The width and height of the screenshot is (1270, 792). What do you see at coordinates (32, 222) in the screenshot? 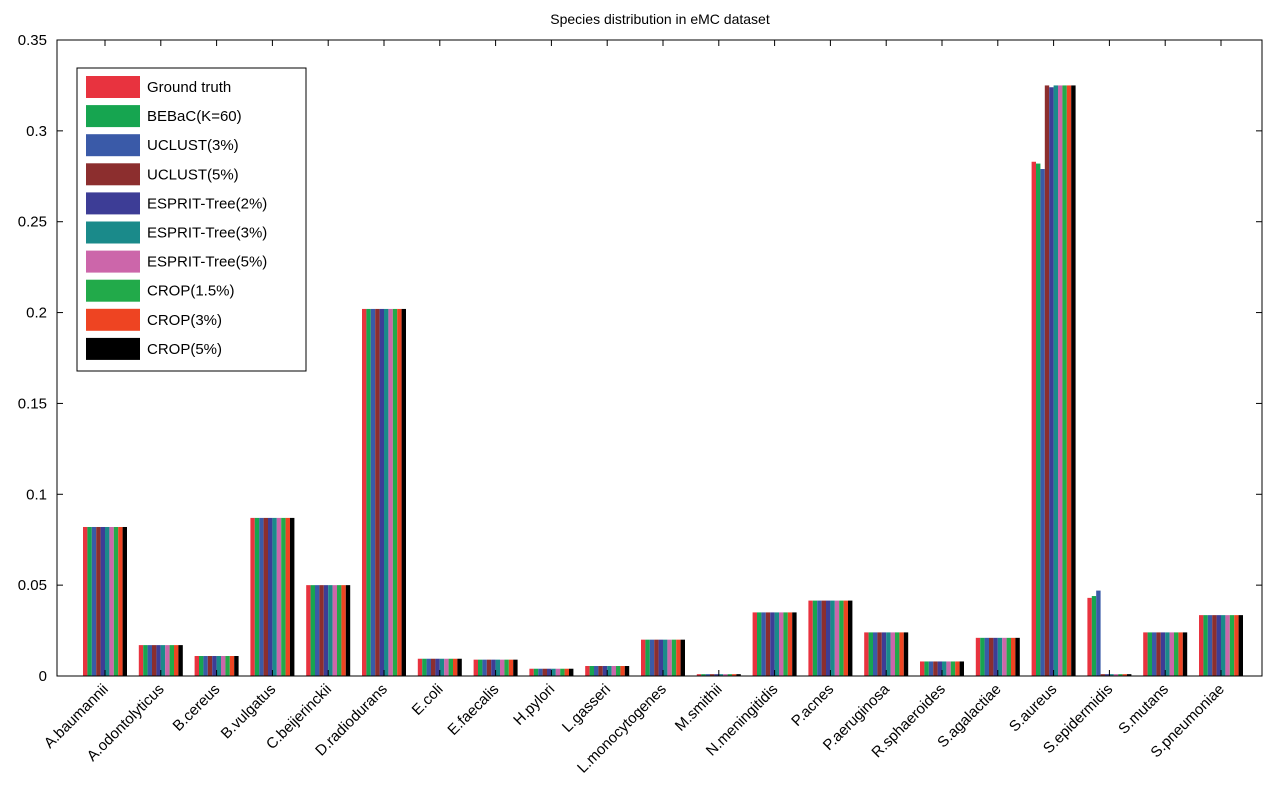
I see `y-tick-label: 0.25` at bounding box center [32, 222].